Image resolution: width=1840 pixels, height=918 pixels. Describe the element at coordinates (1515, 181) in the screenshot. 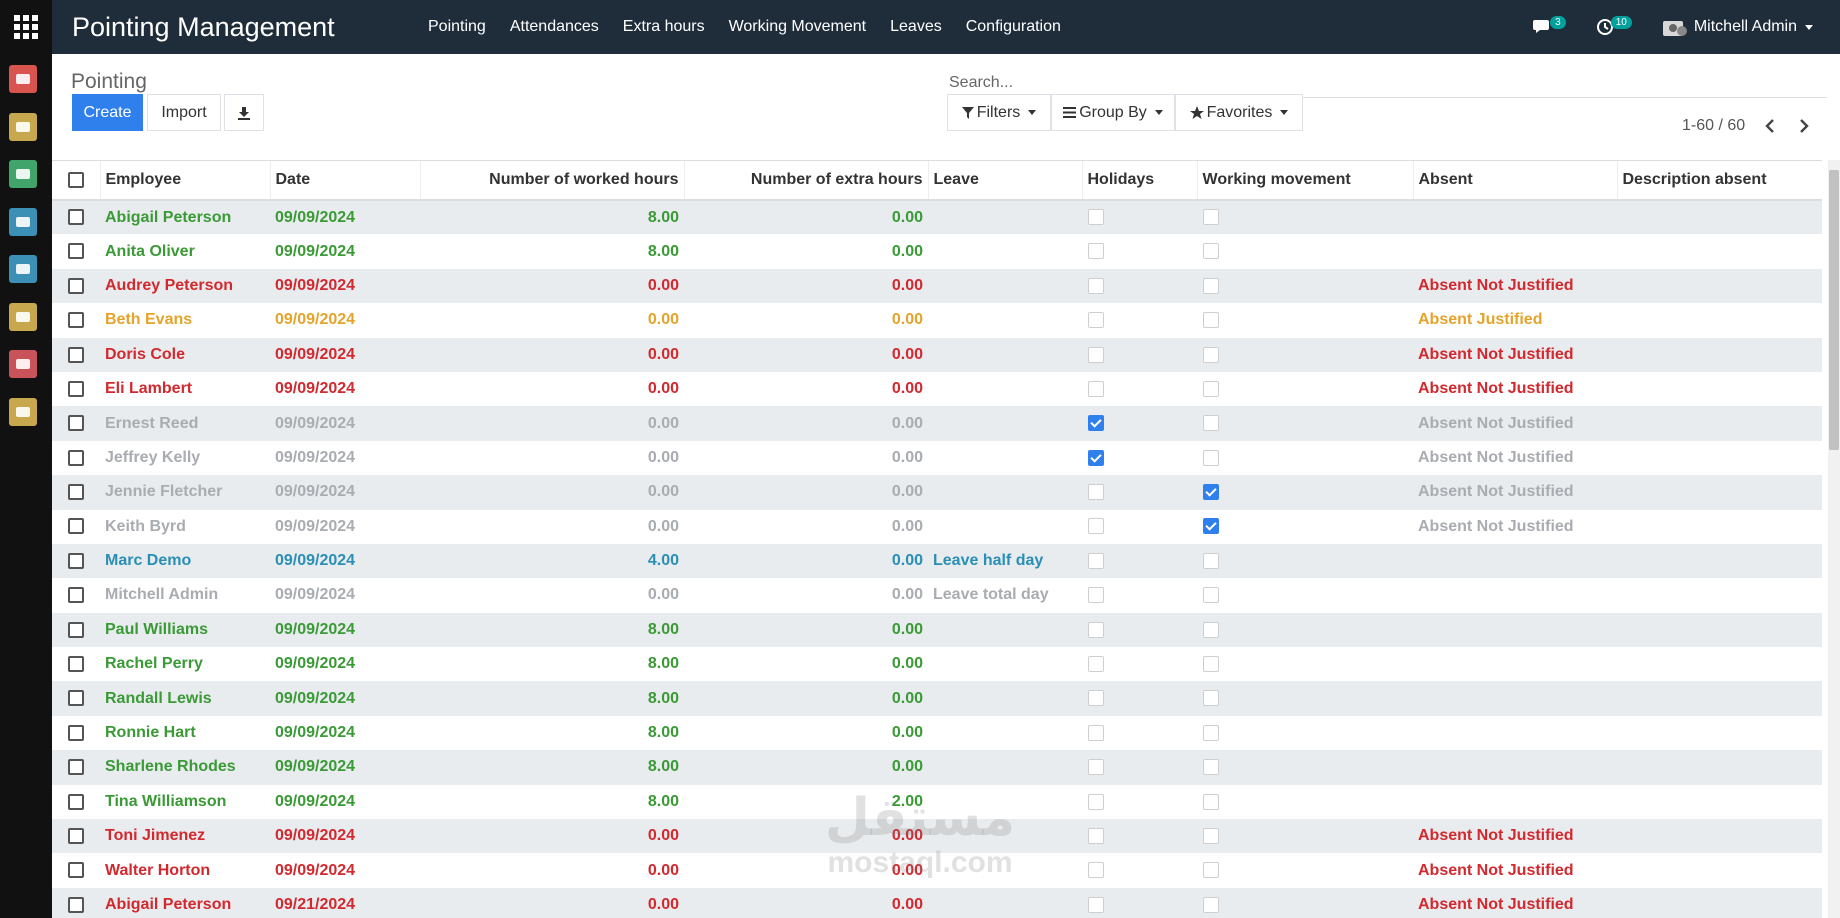

I see `col-absent: Absent` at that location.